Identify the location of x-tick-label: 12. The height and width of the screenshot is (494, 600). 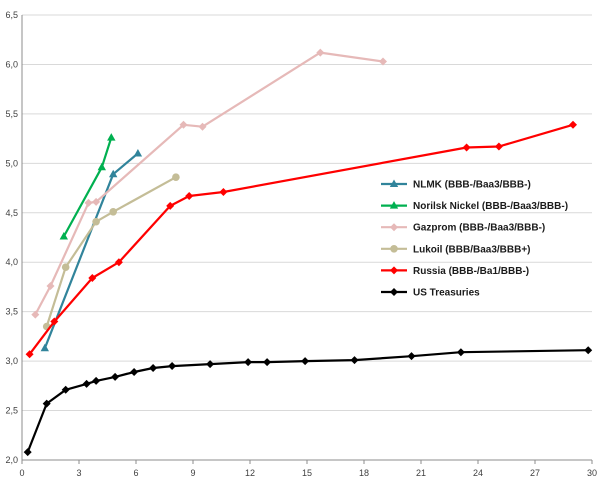
(250, 473).